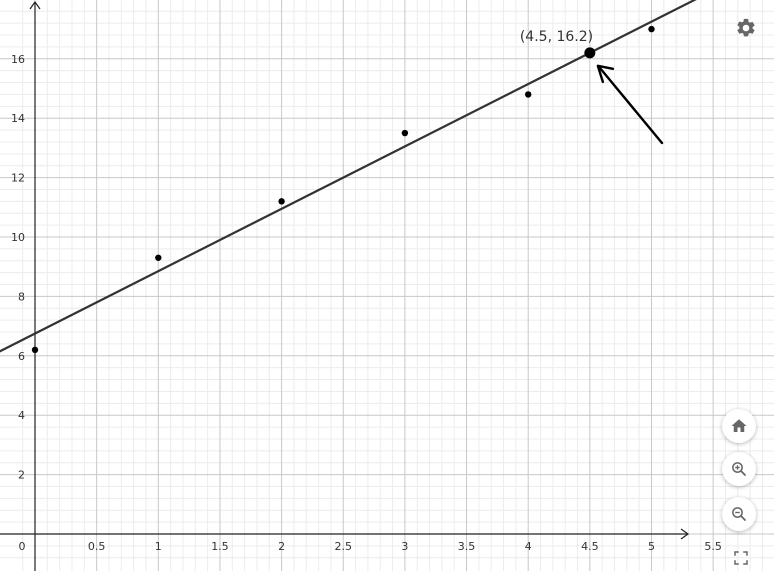 The height and width of the screenshot is (571, 774). I want to click on annotation-arrow-head, so click(605, 74).